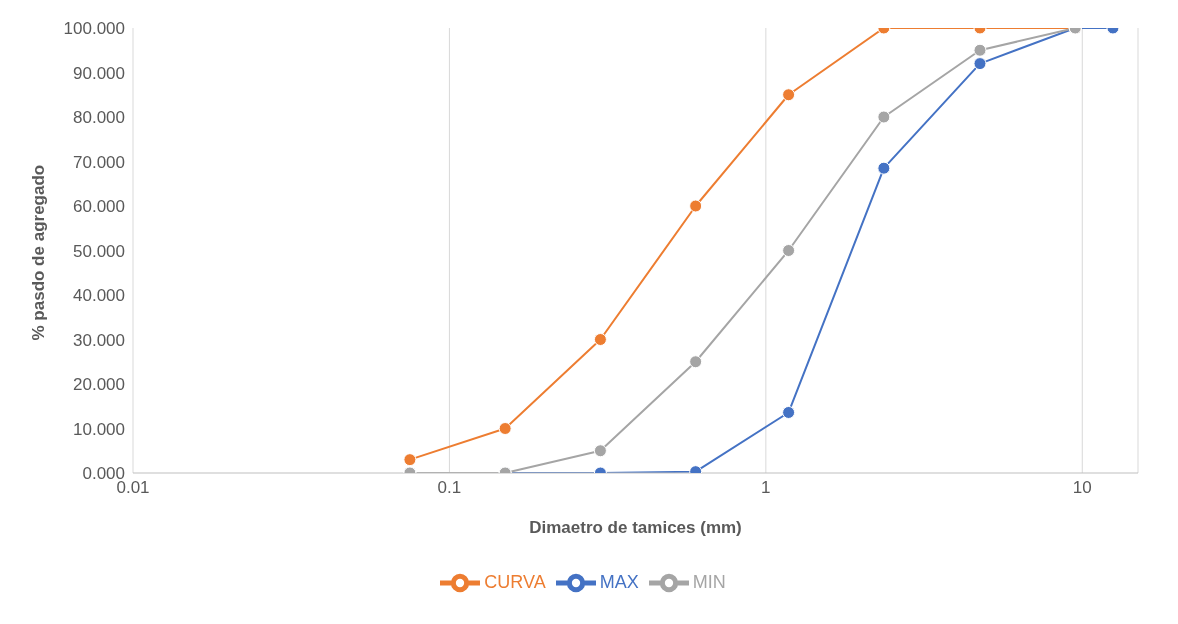  Describe the element at coordinates (619, 581) in the screenshot. I see `legend-label: MAX` at that location.